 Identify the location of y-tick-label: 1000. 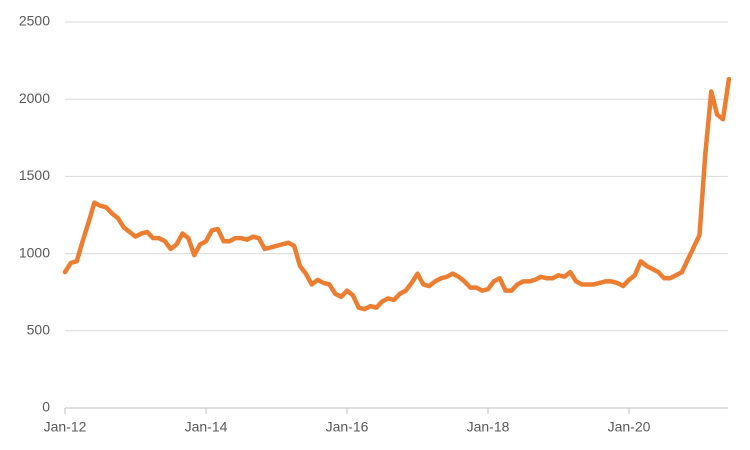
(34, 252).